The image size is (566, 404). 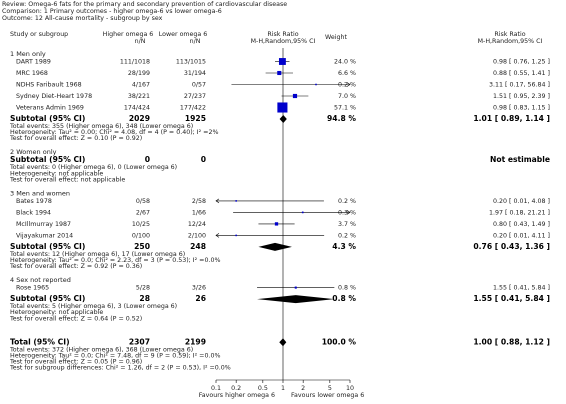 What do you see at coordinates (141, 85) in the screenshot?
I see `higher: 4/167` at bounding box center [141, 85].